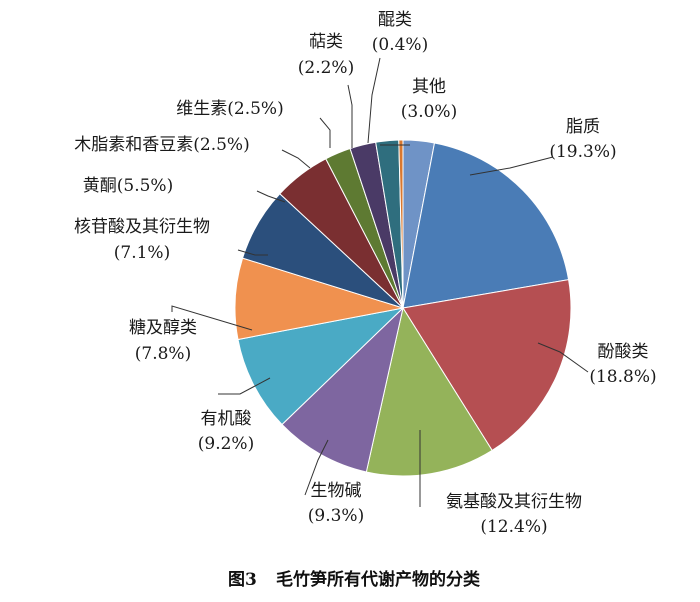 The image size is (700, 602). Describe the element at coordinates (623, 352) in the screenshot. I see `slice-name-3: 酚酸类` at that location.